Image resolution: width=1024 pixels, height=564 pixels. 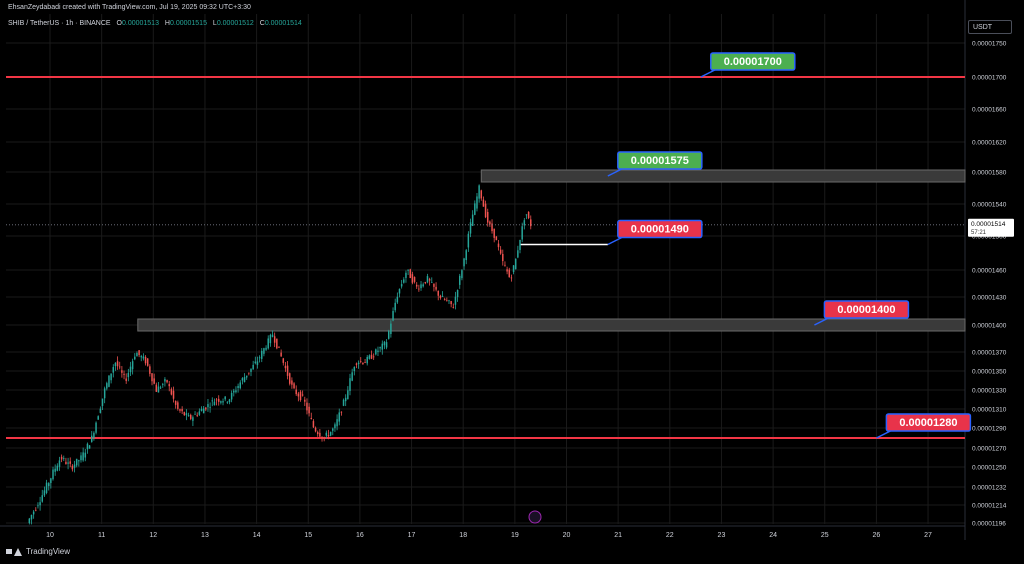 I want to click on x-tick-label: 12, so click(x=153, y=535).